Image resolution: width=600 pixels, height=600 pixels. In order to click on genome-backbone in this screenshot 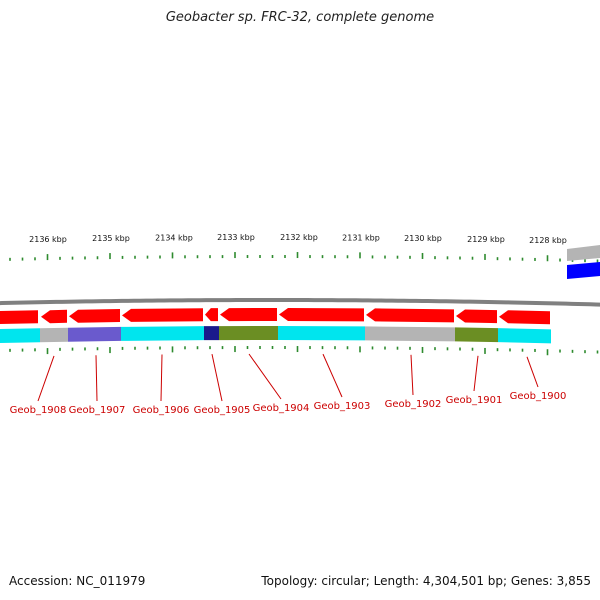, I will do `click(300, 302)`.